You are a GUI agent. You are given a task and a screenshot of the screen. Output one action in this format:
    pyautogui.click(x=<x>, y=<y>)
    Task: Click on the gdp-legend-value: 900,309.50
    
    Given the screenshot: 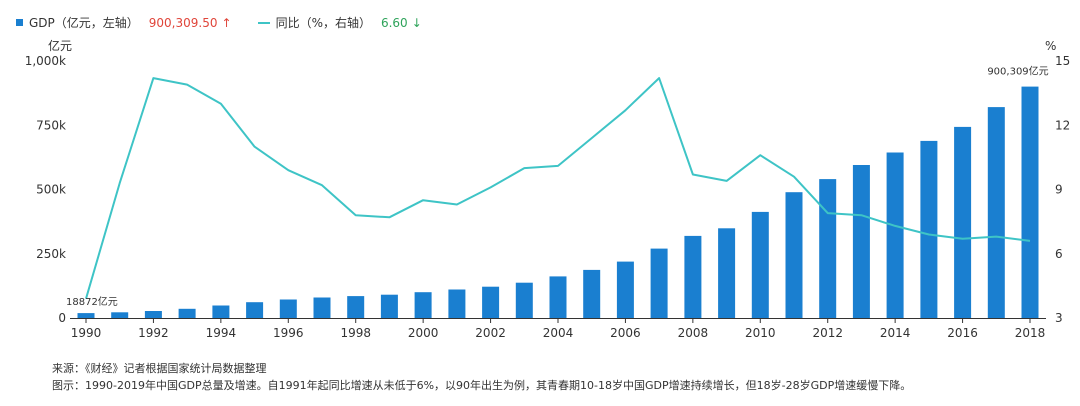 What is the action you would take?
    pyautogui.click(x=183, y=22)
    